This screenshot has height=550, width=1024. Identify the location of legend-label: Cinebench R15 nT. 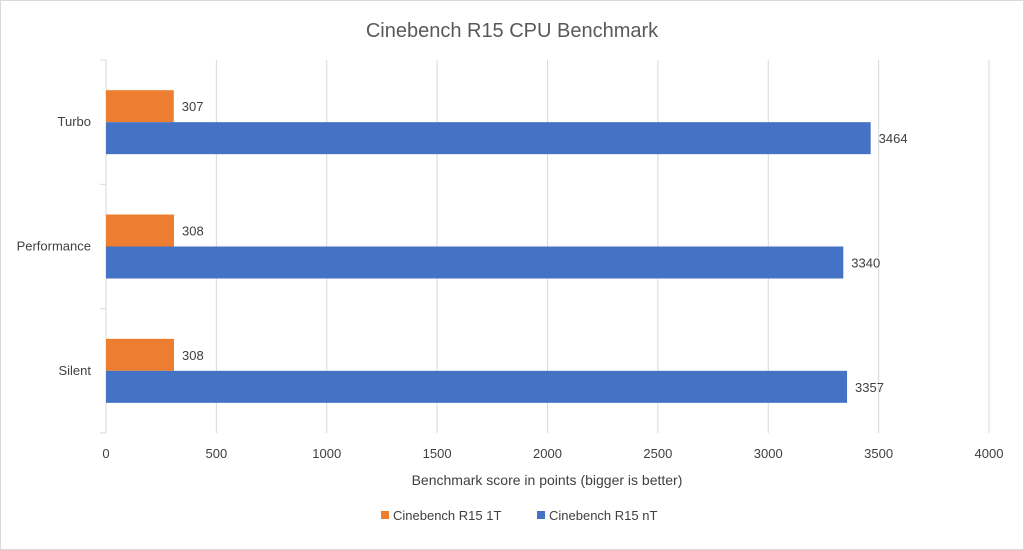
(603, 515).